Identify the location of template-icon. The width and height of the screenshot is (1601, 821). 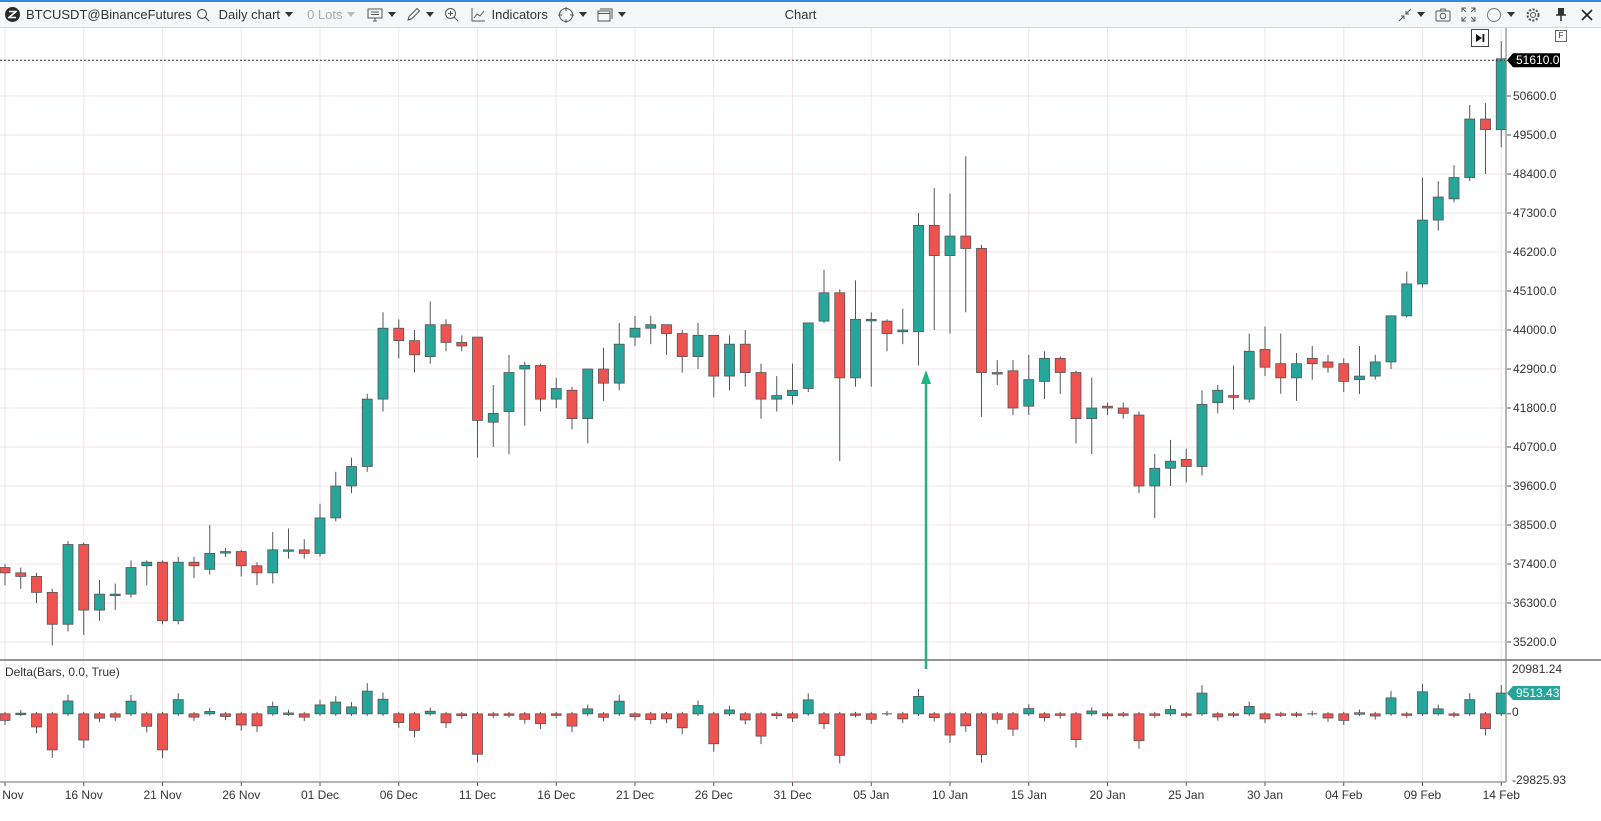
(375, 15).